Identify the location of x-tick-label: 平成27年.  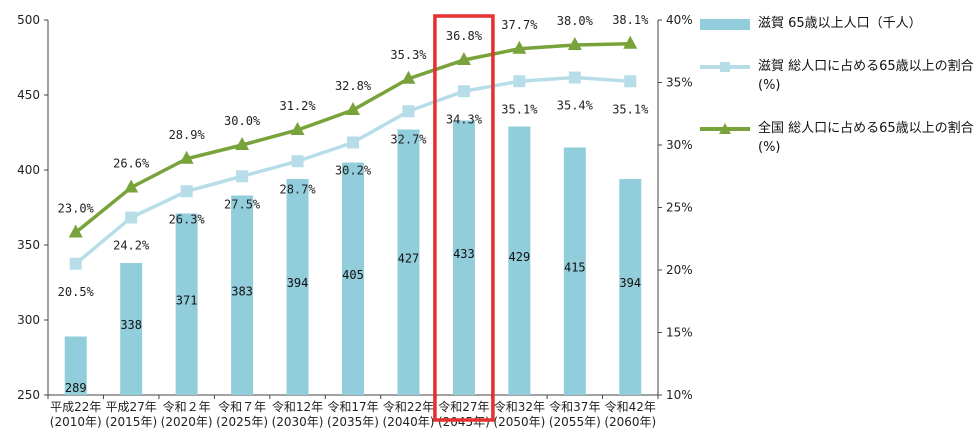
(131, 407).